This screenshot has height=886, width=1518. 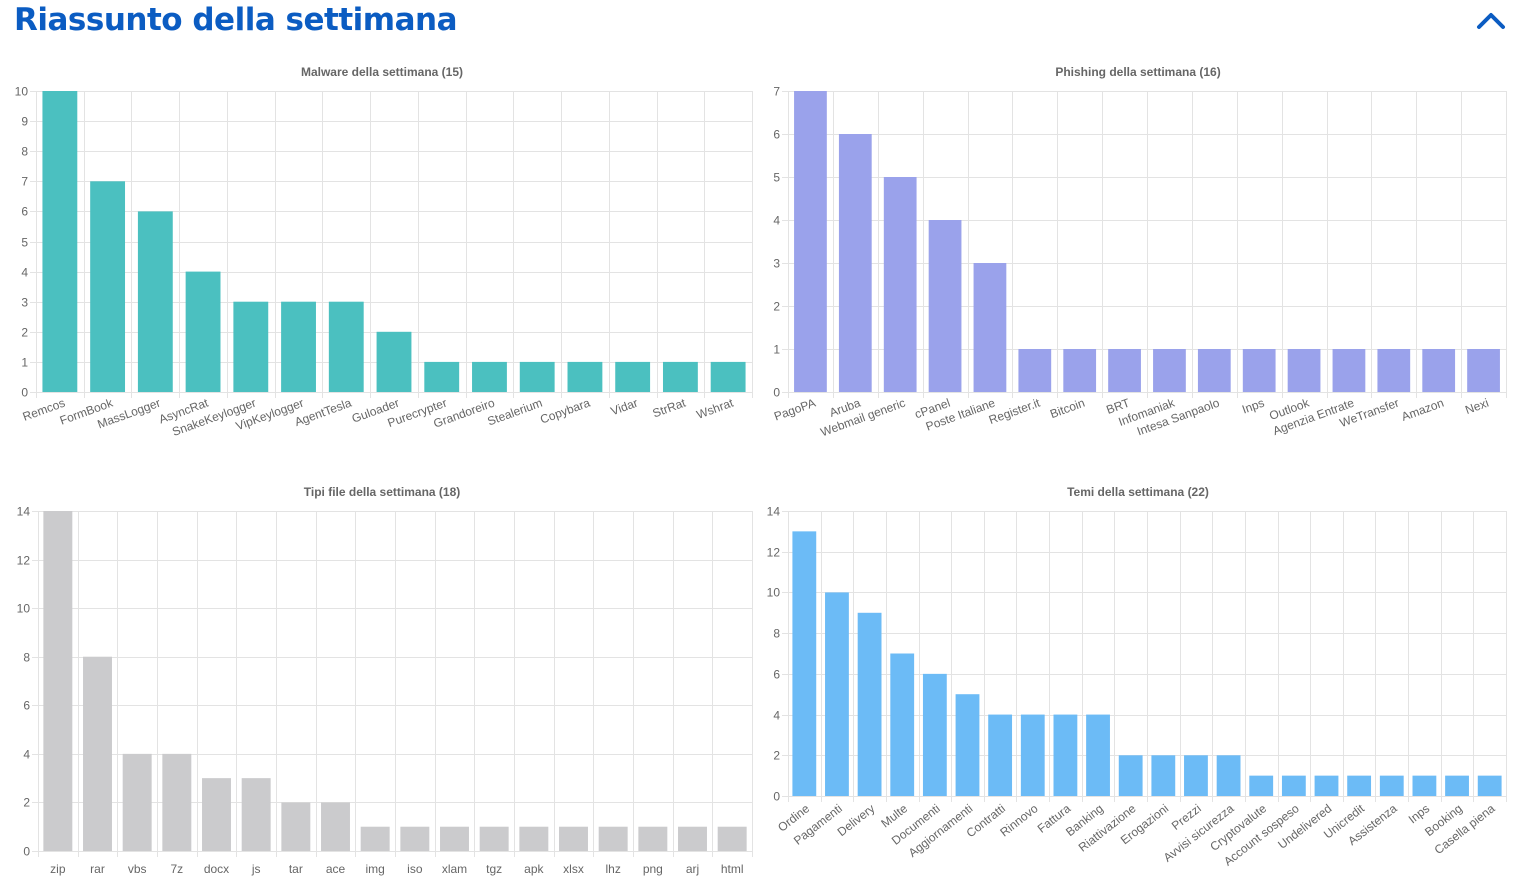 What do you see at coordinates (776, 716) in the screenshot?
I see `y-tick-label: 4` at bounding box center [776, 716].